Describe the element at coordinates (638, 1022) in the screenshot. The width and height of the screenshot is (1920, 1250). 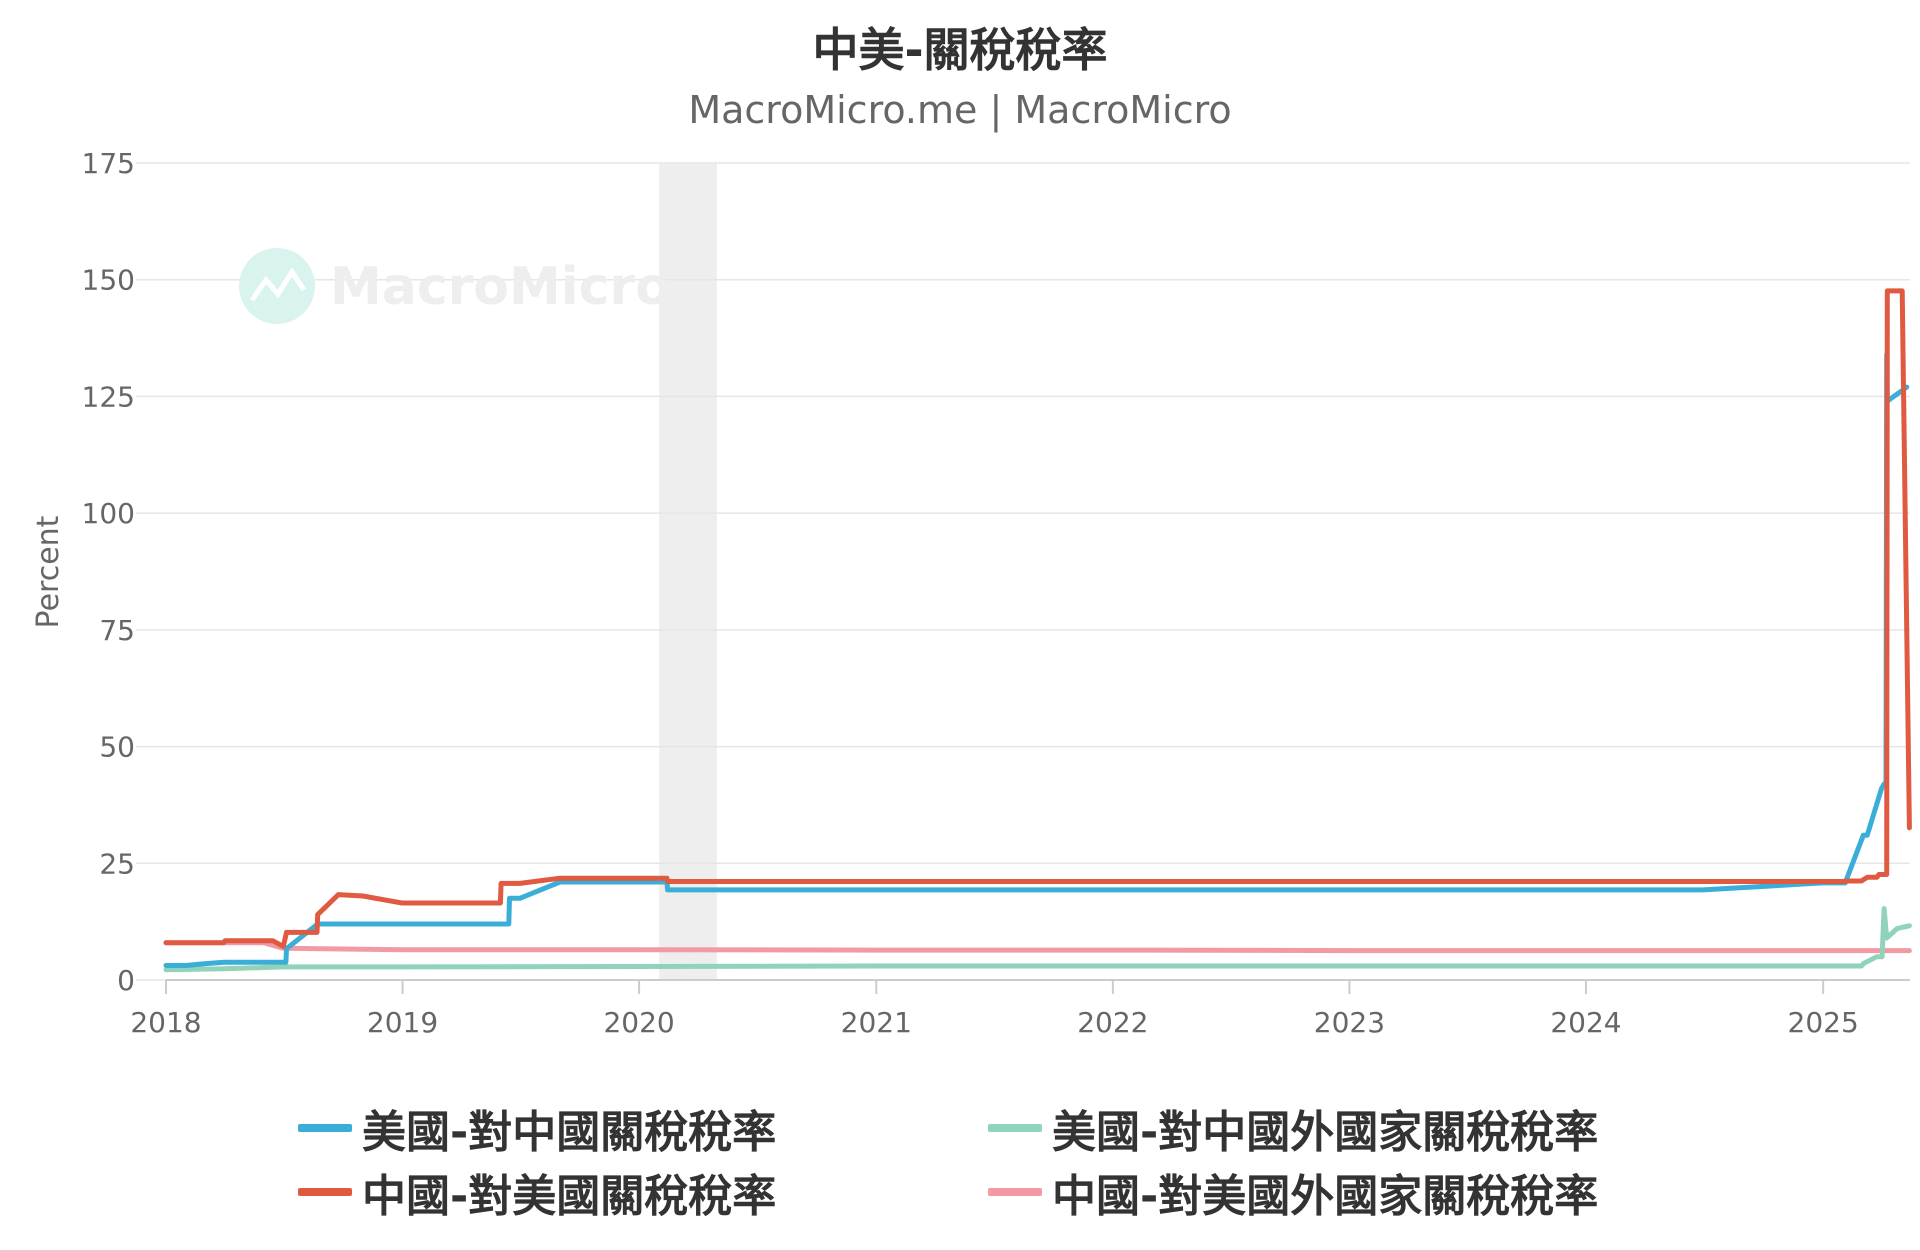
I see `x-tick-label: 2020` at that location.